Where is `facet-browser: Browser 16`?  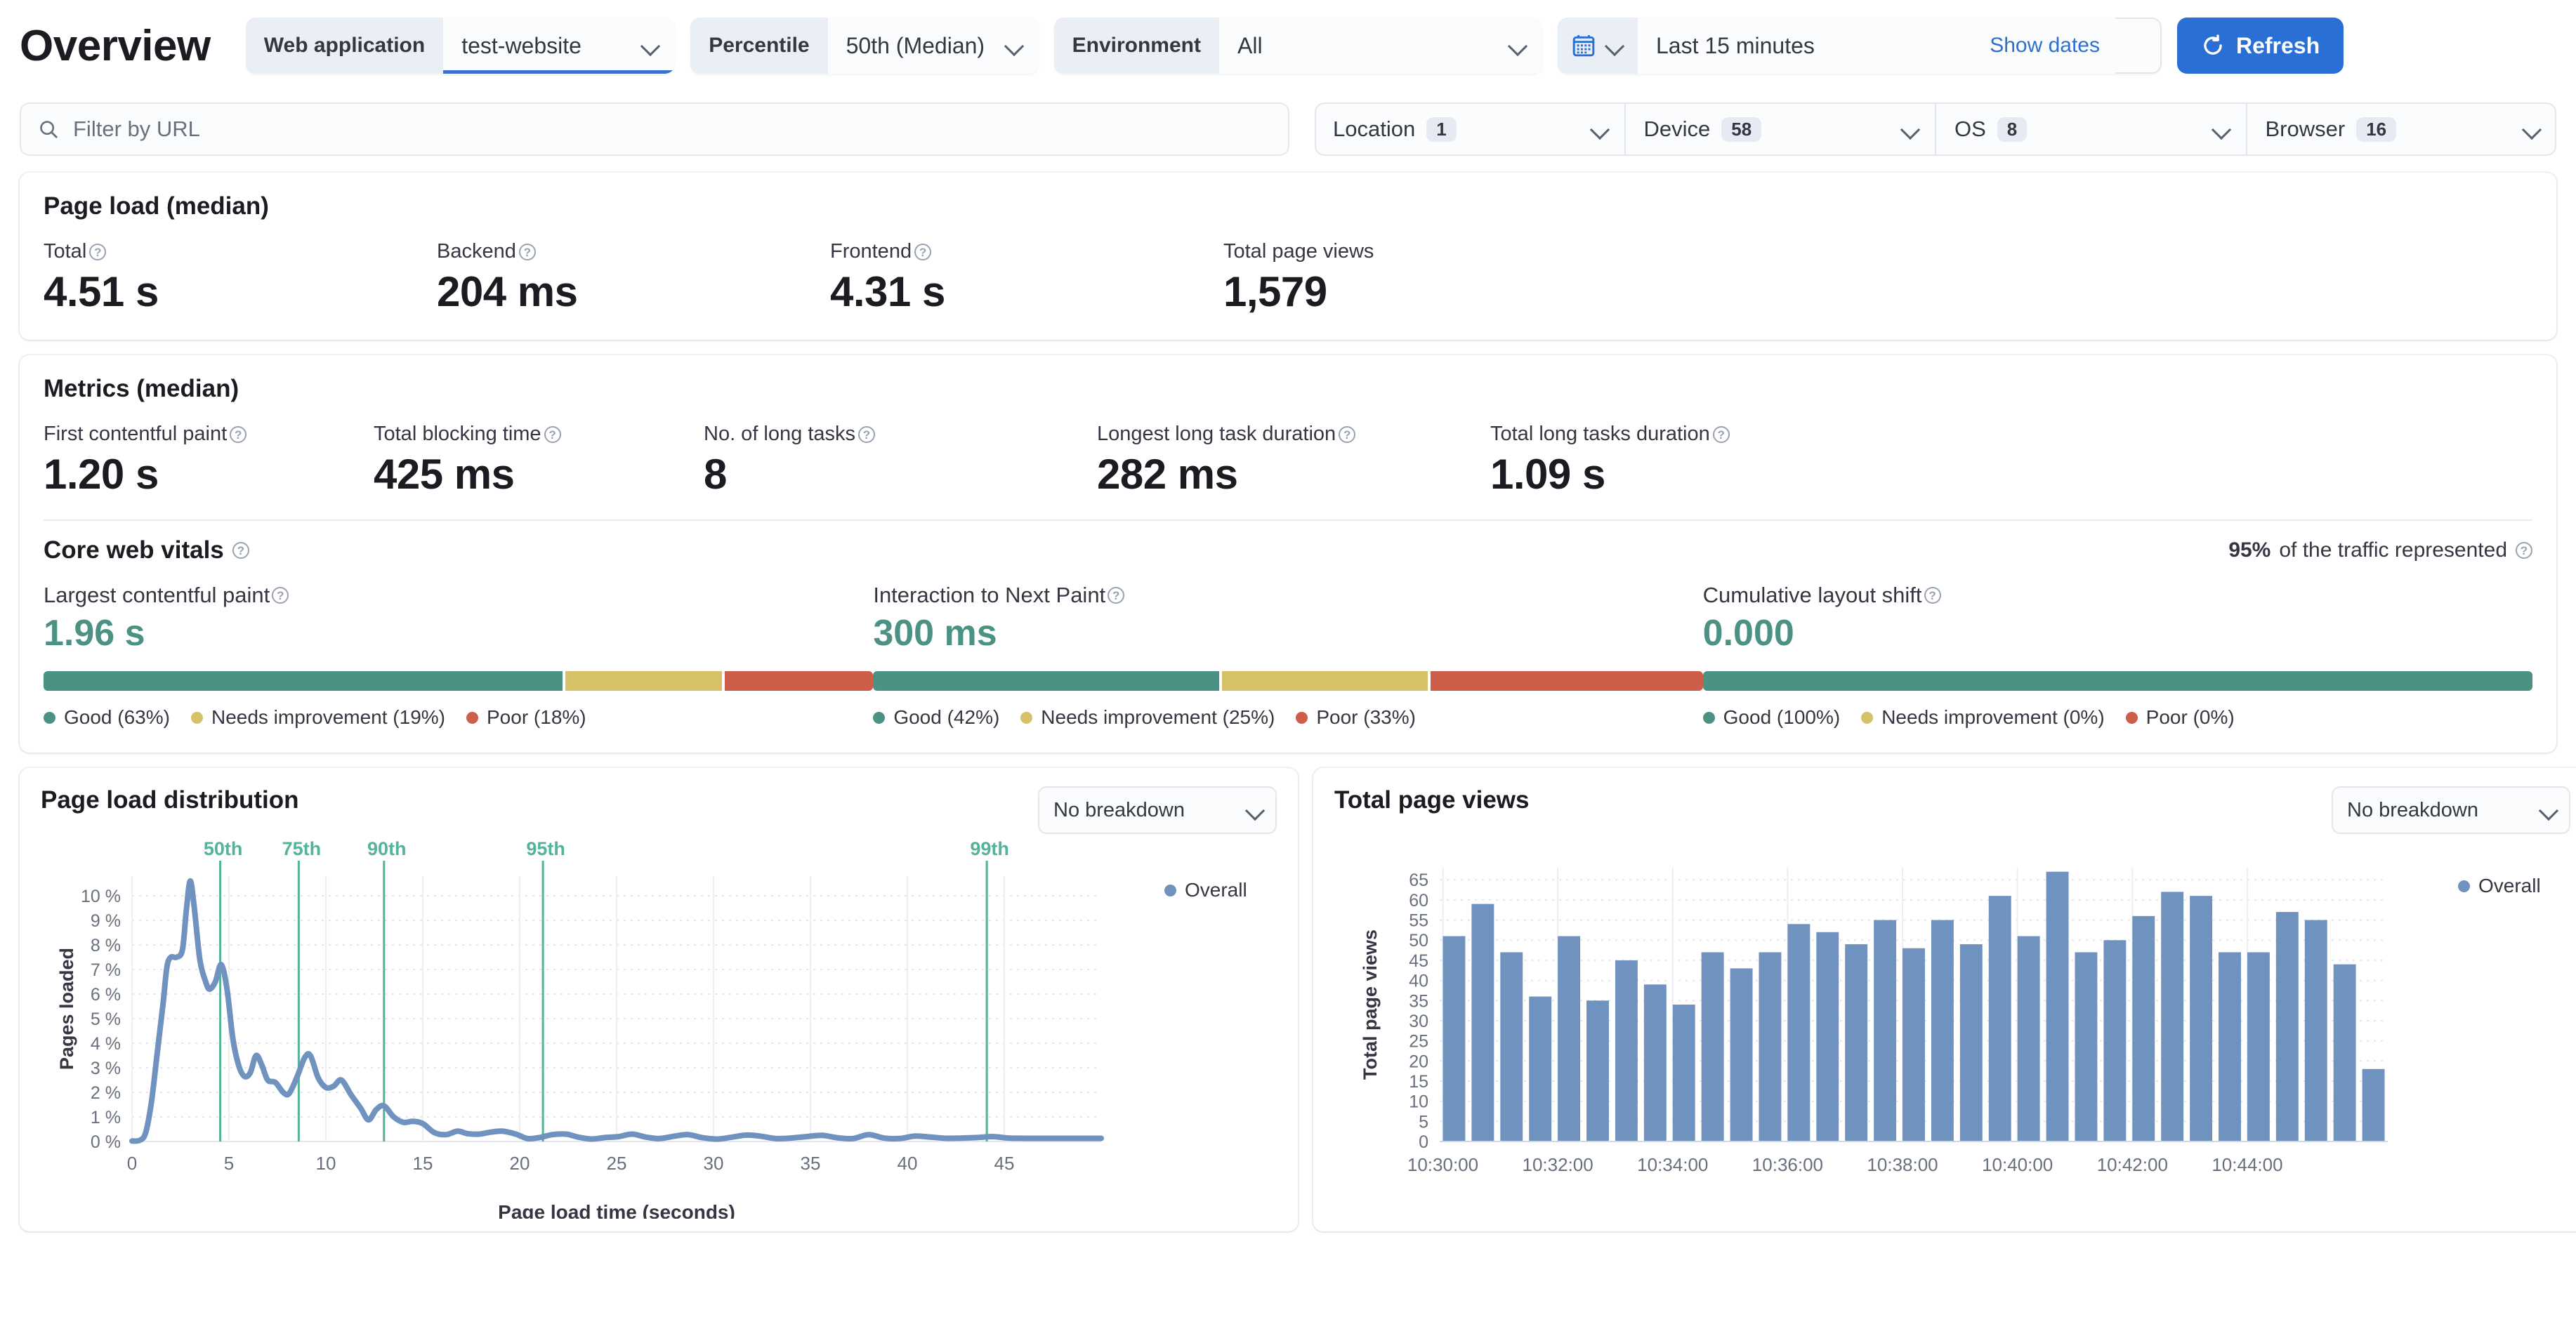
facet-browser: Browser 16 is located at coordinates (2402, 129).